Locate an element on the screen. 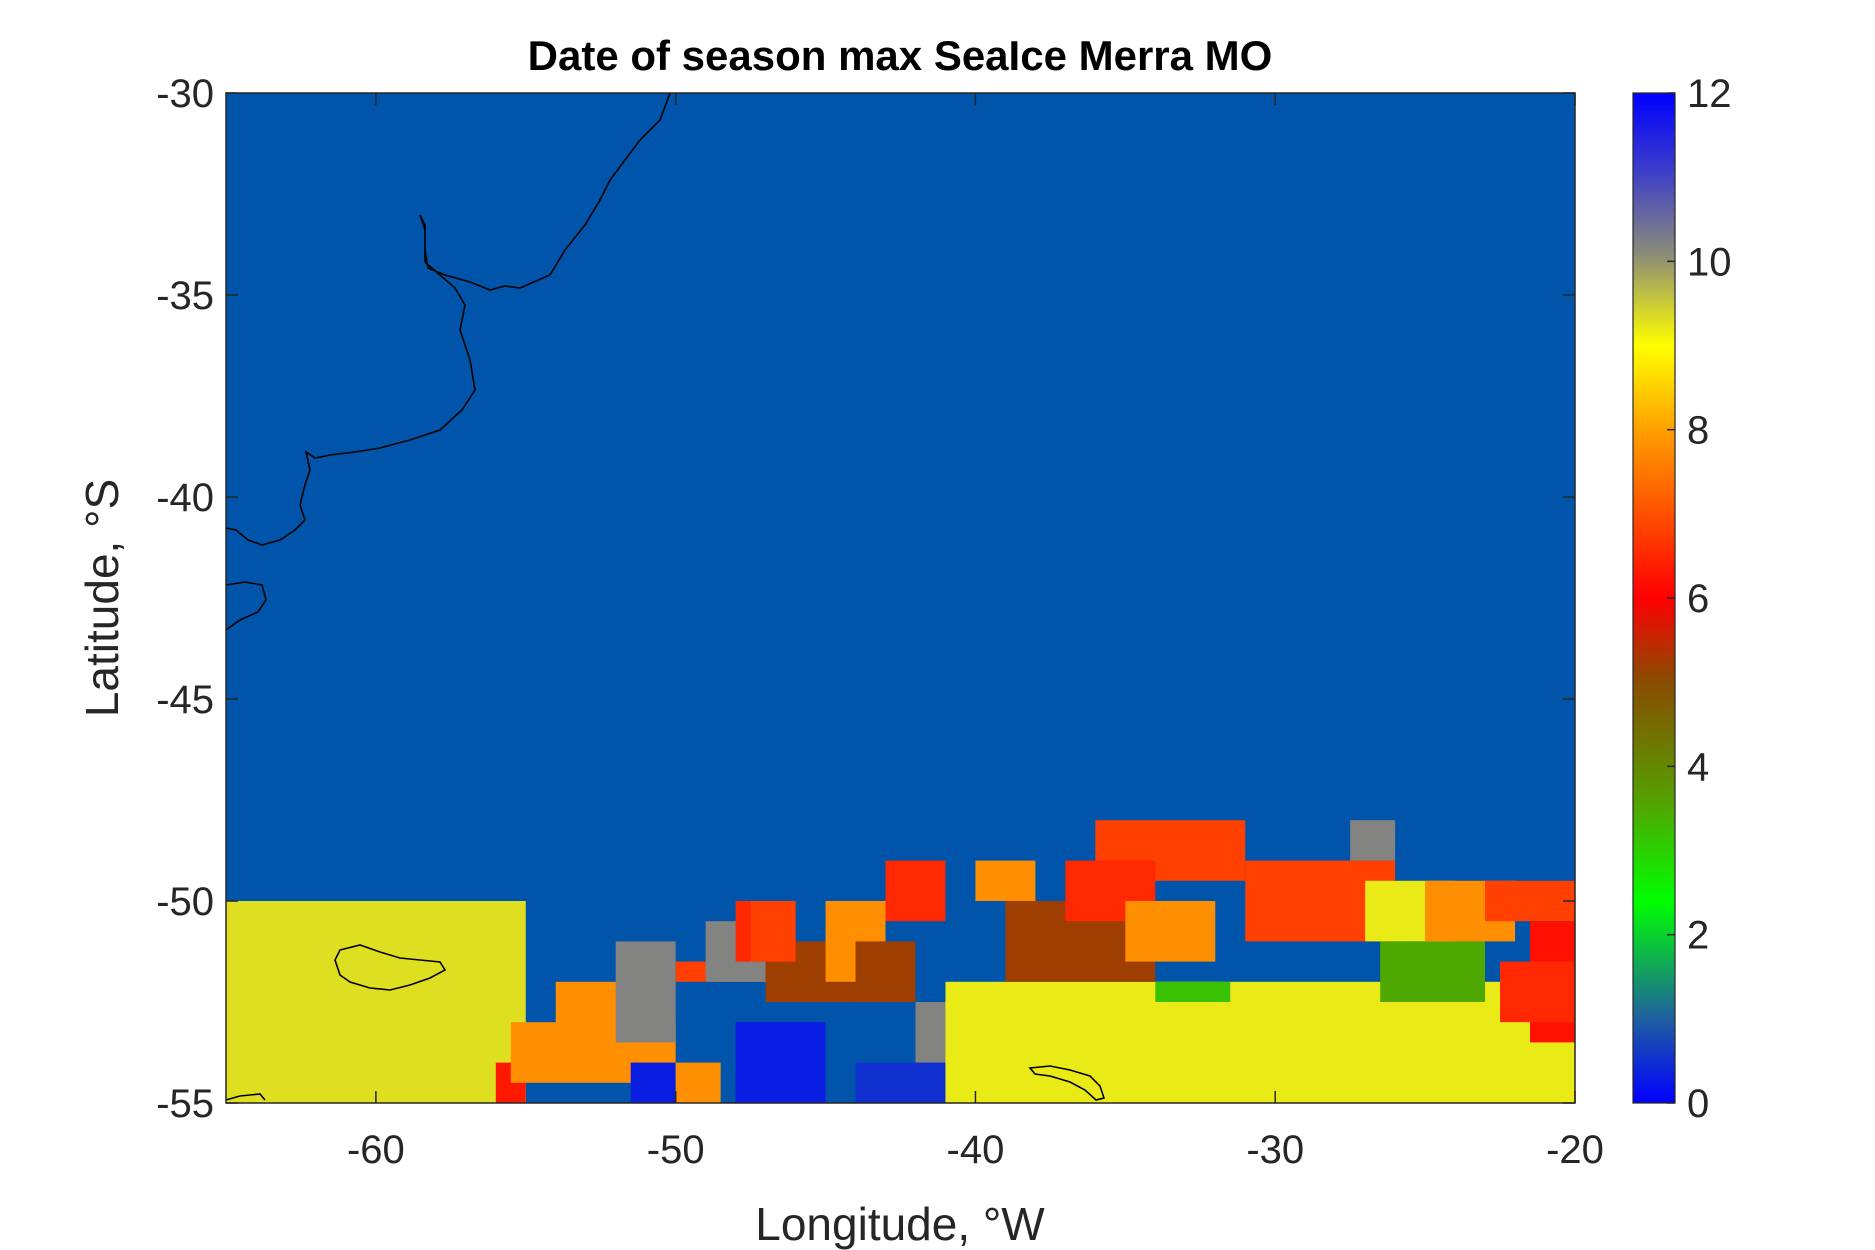 The image size is (1875, 1250). y-tick-label: -55 is located at coordinates (185, 1104).